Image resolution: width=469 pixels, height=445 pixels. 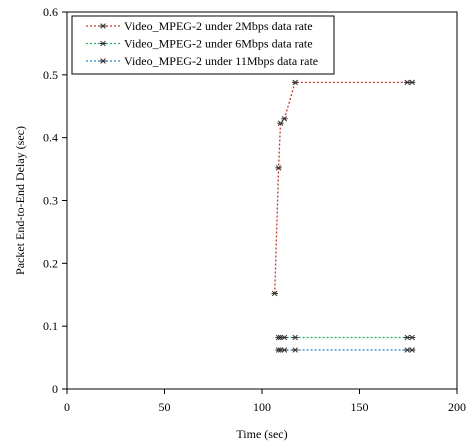 I want to click on y-tick-label: 0.5, so click(x=50, y=75).